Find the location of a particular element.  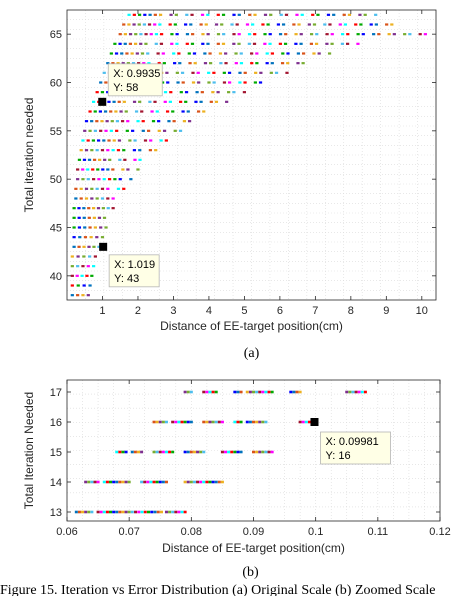

x-tick-label: 1 is located at coordinates (102, 311).